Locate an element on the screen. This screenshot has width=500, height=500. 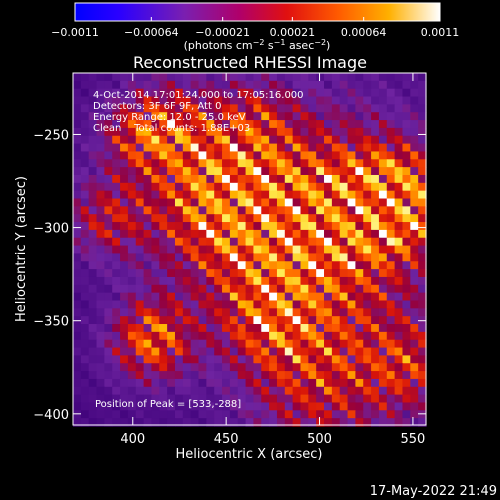
annotation-time-range: 4-Oct-2014 17:01:24.000 to 17:05:16.000 is located at coordinates (198, 95).